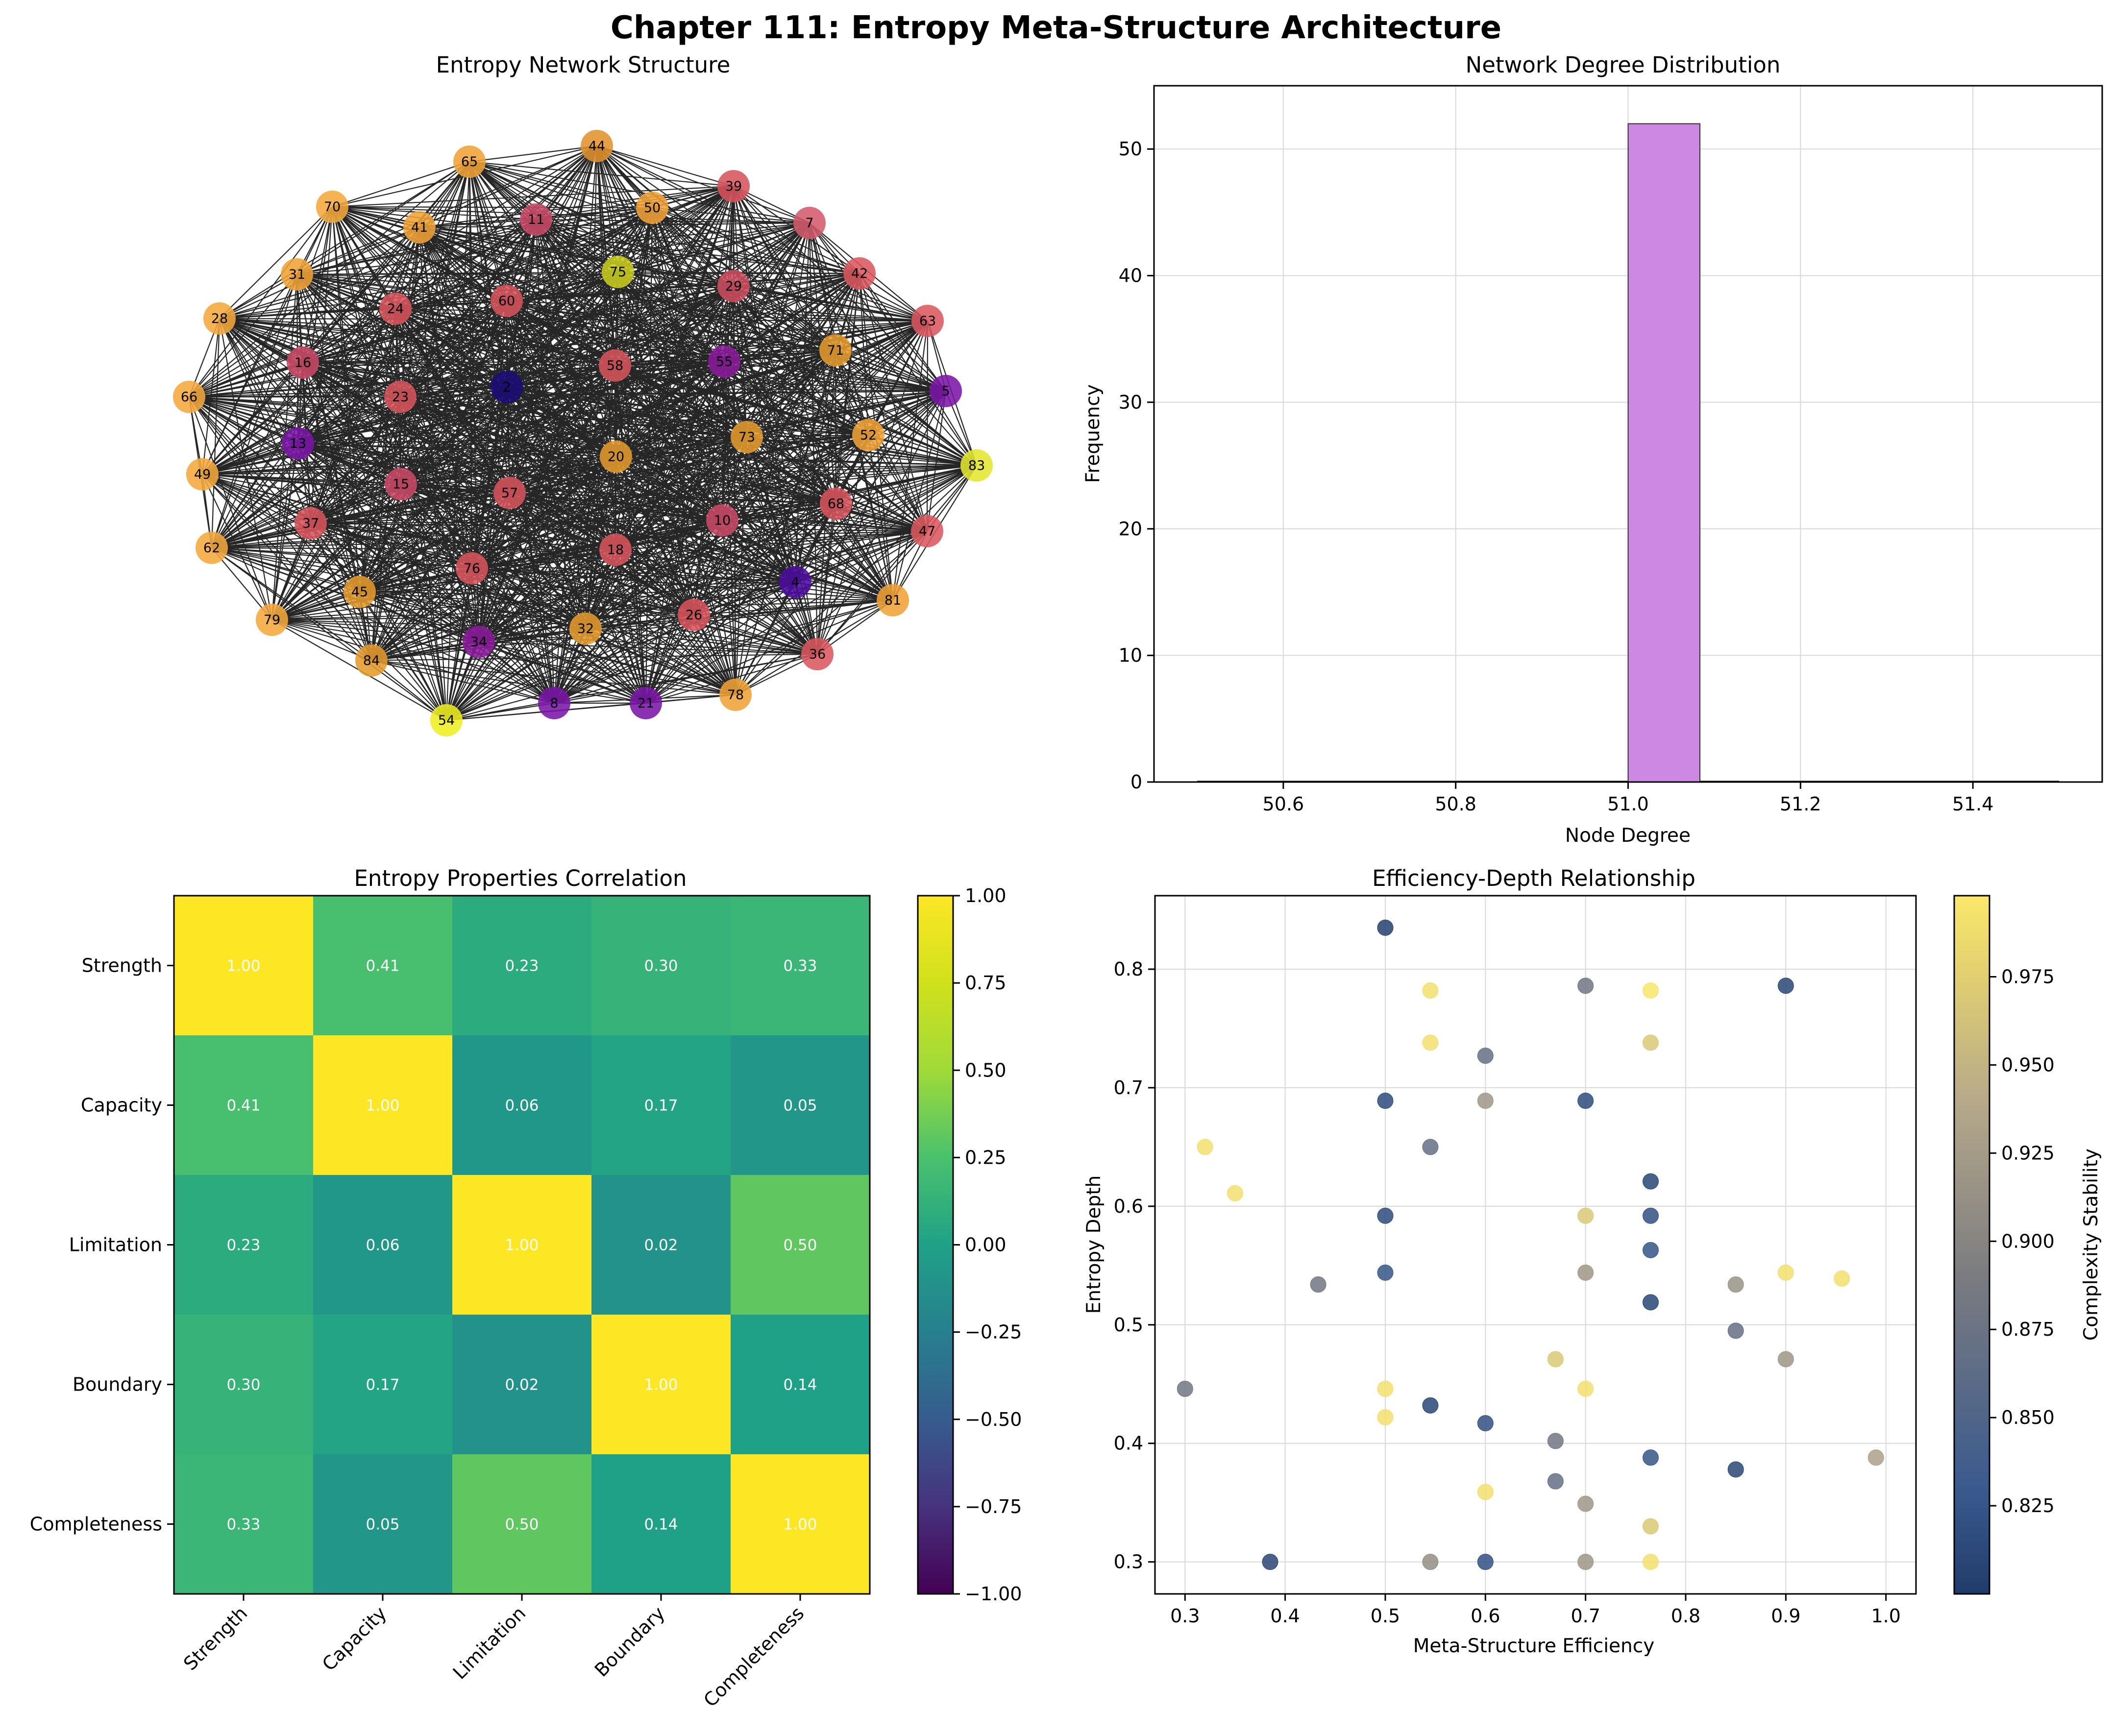 The height and width of the screenshot is (1736, 2112). Describe the element at coordinates (115, 1245) in the screenshot. I see `heatmap-ytick-label: Limitation` at that location.